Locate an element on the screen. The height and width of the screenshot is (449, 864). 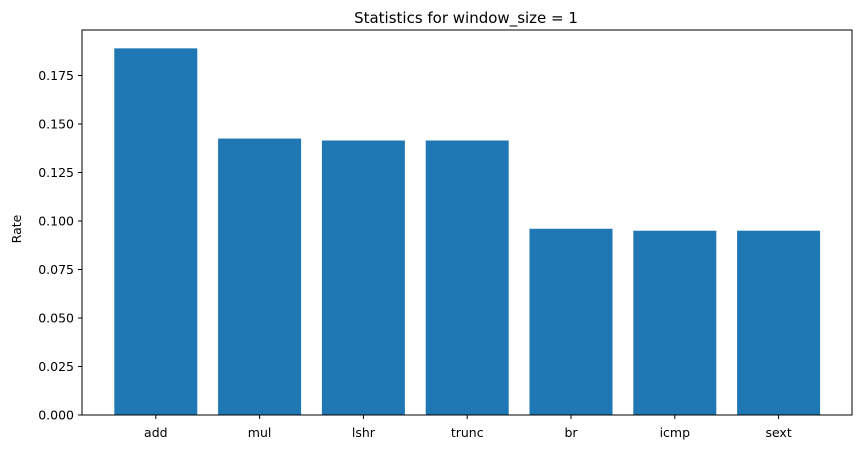
bar-br is located at coordinates (571, 321).